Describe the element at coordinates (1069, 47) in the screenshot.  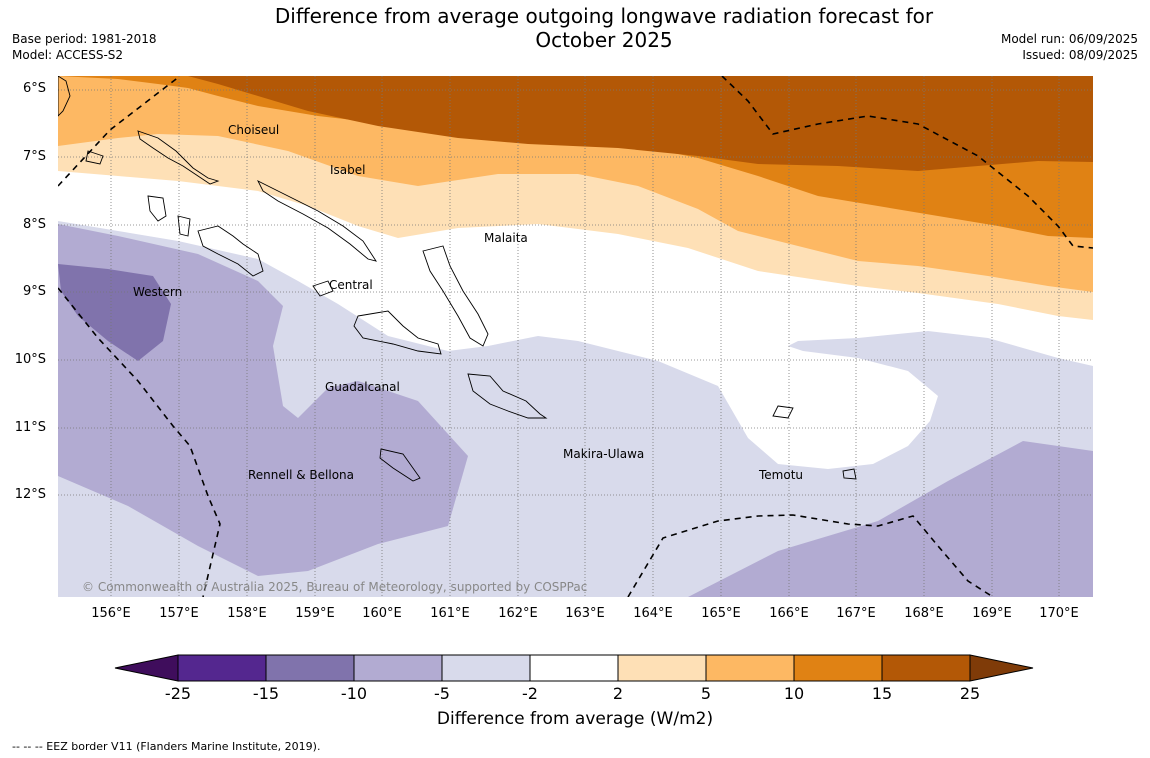
I see `meta-right: Model run: 06/09/2025 Issued: 08/09/2025` at that location.